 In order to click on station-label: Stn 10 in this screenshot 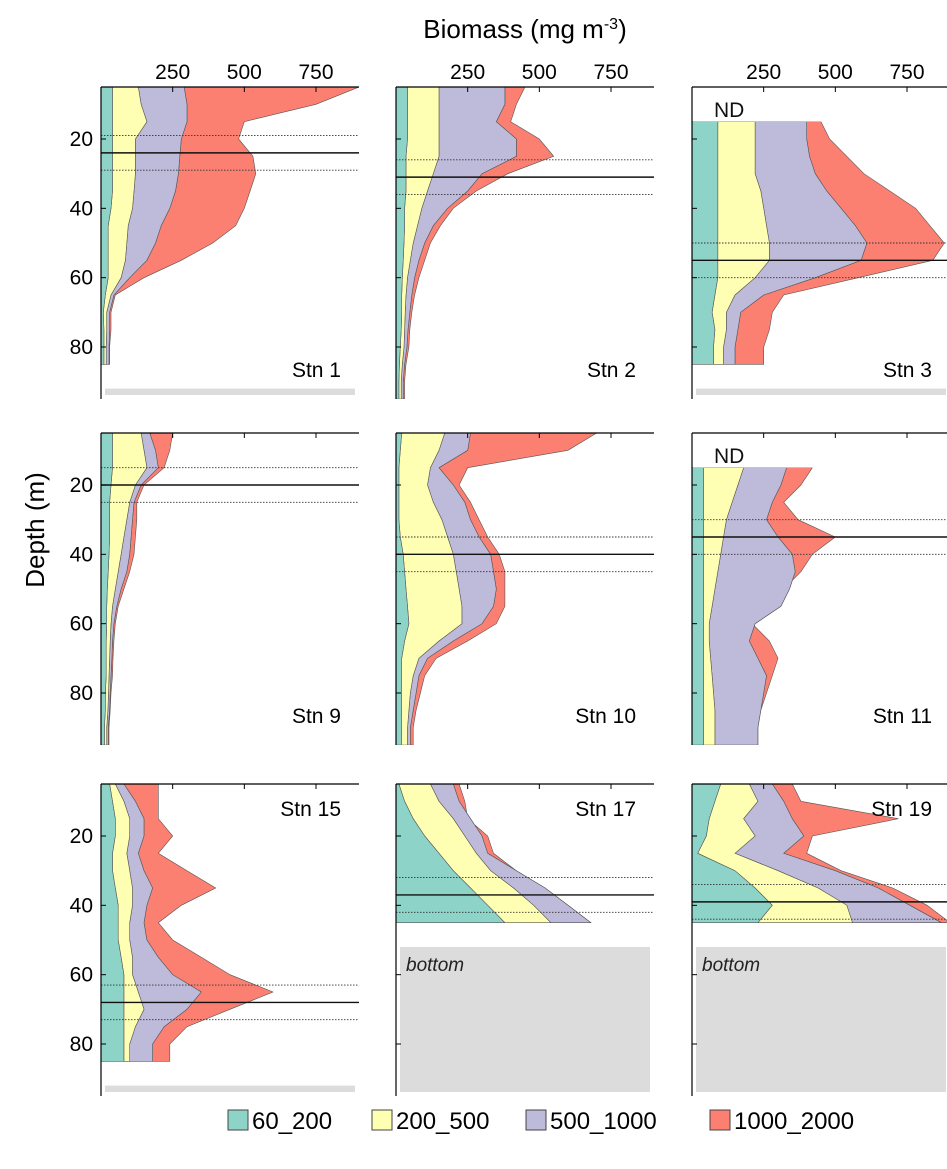, I will do `click(605, 716)`.